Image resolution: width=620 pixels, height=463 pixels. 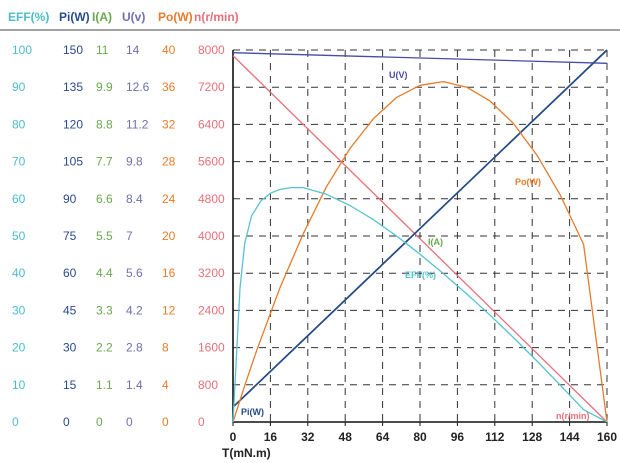 I want to click on y-tick-5-4: 3200, so click(x=211, y=273).